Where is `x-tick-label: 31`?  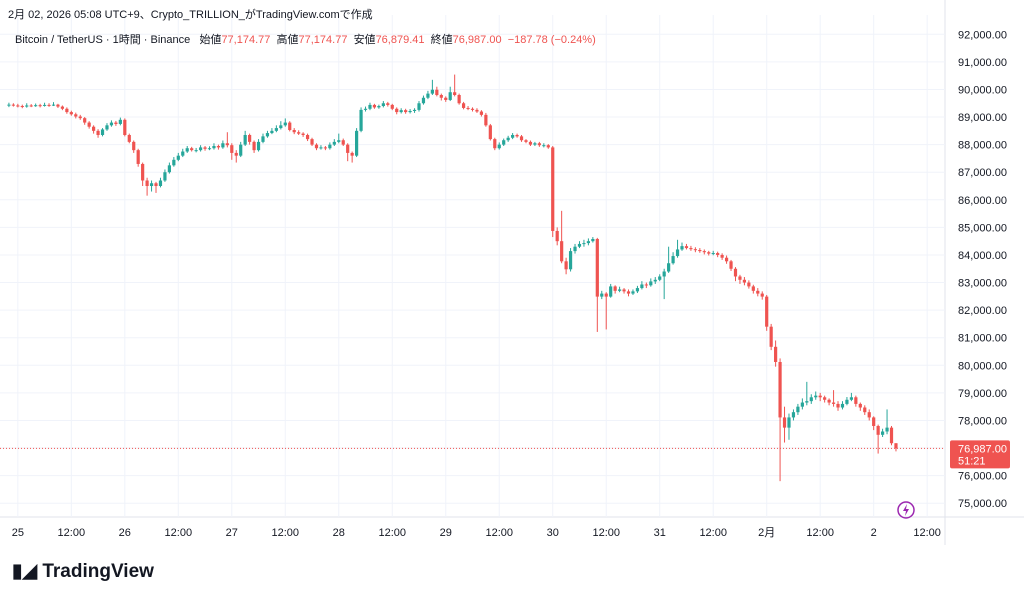
x-tick-label: 31 is located at coordinates (660, 533).